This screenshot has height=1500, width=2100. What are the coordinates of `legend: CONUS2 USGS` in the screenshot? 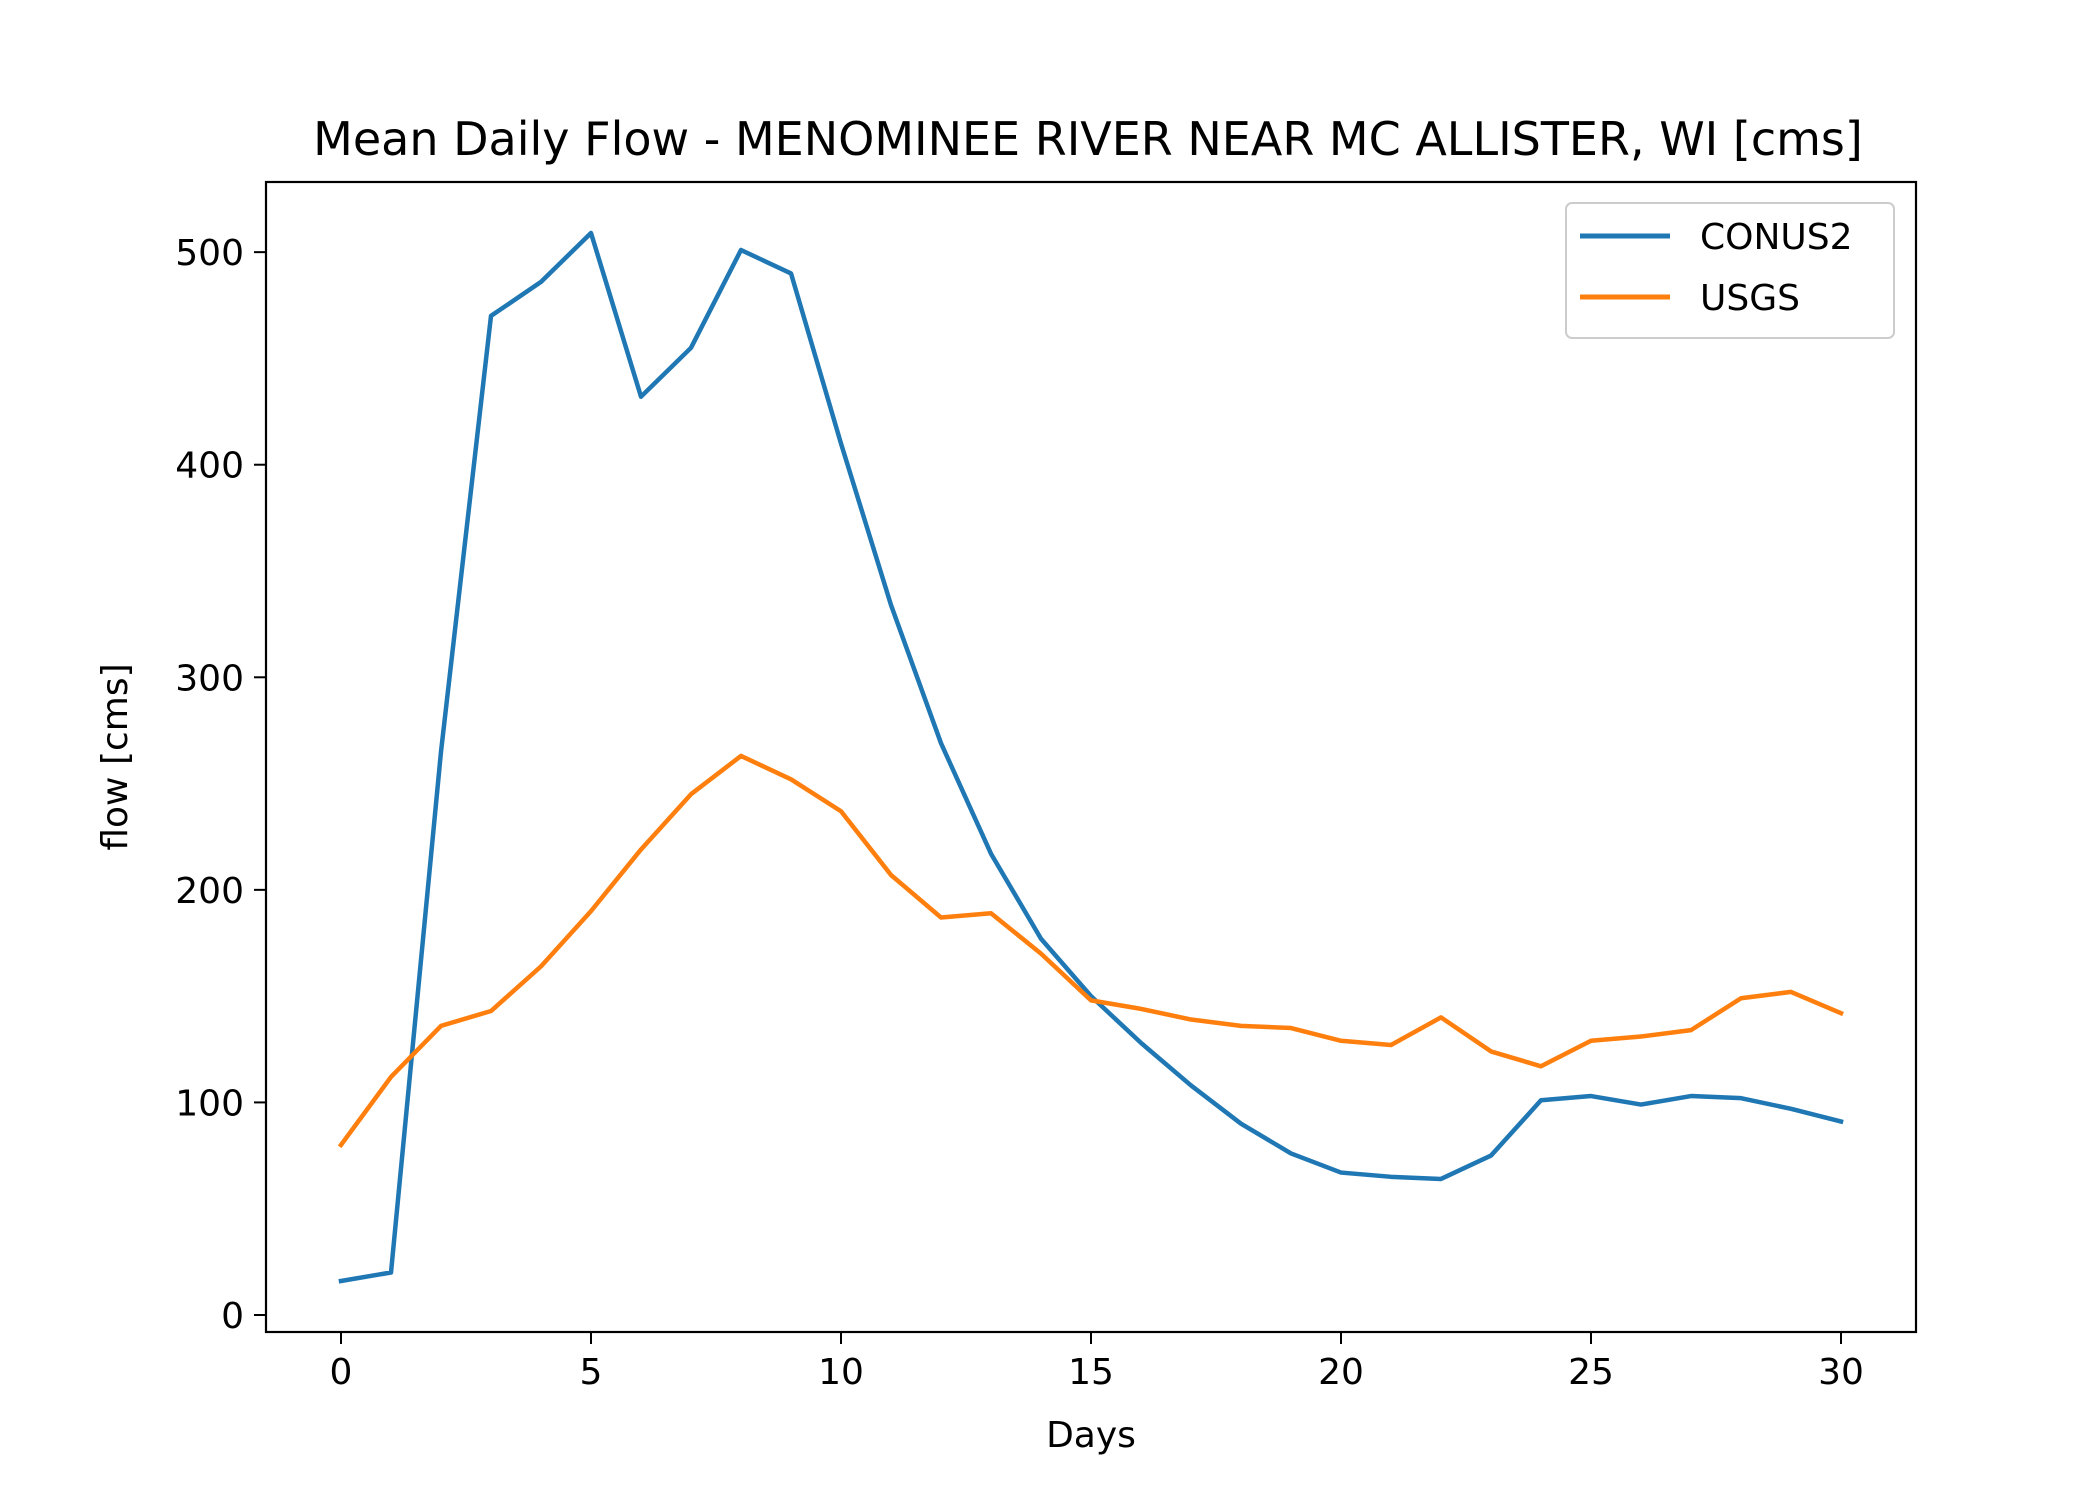 It's located at (1730, 270).